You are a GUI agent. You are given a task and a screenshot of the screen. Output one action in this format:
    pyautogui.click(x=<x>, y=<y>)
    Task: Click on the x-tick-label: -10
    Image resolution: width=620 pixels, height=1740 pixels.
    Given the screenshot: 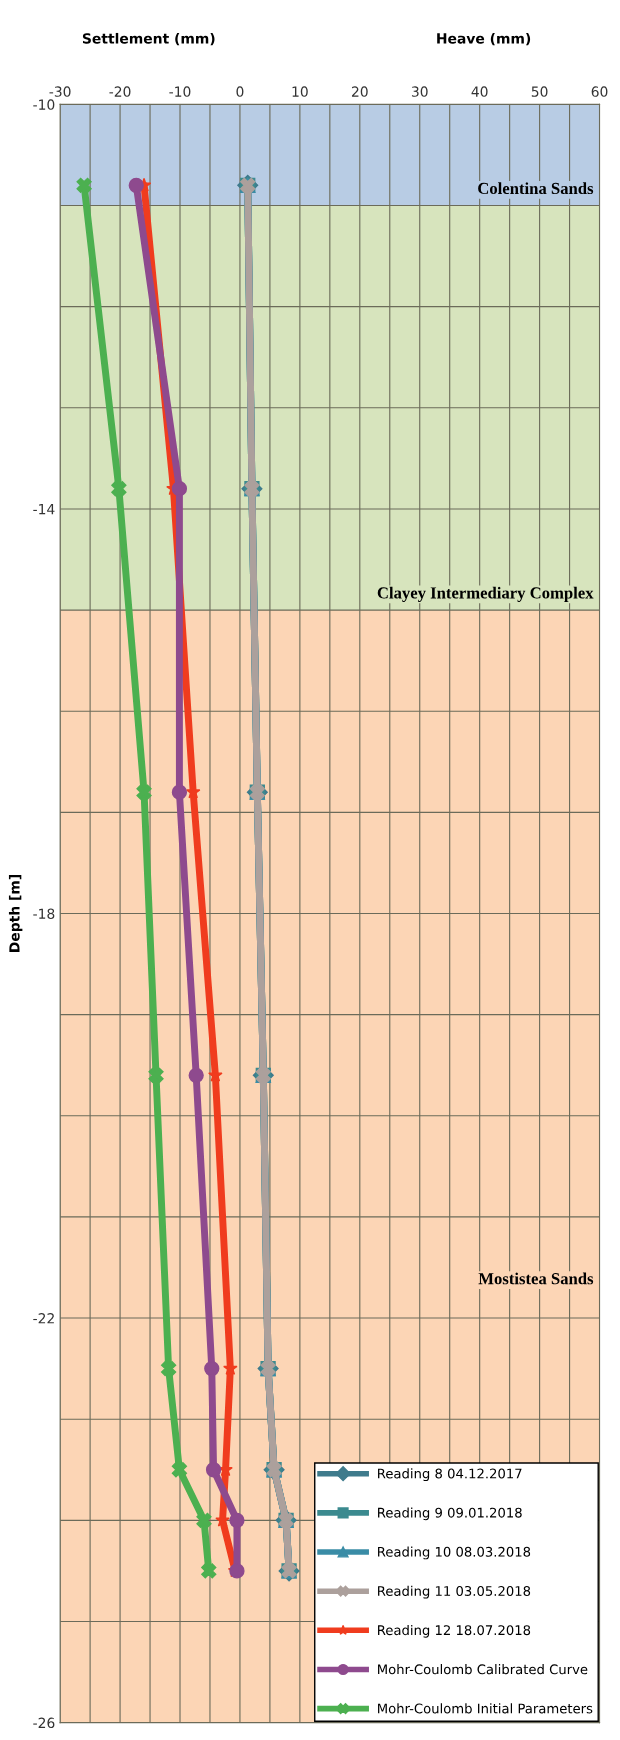 What is the action you would take?
    pyautogui.click(x=180, y=91)
    